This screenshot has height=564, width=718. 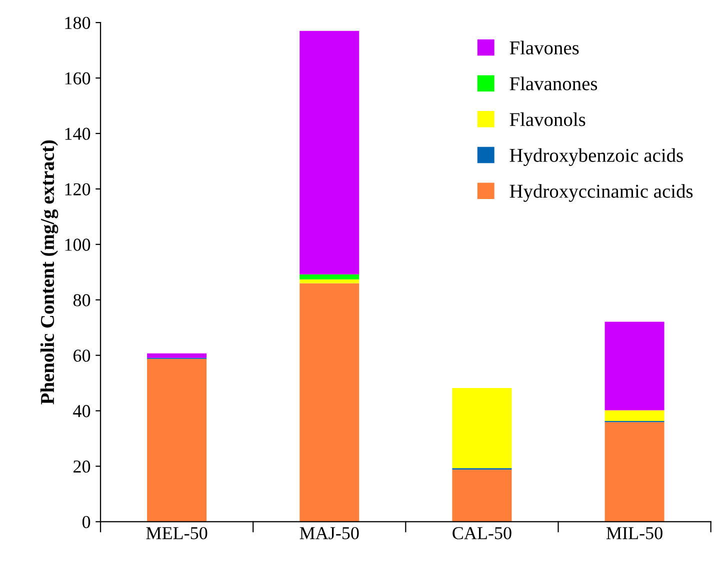 I want to click on legend-label: Hydroxyccinamic acids, so click(x=601, y=193).